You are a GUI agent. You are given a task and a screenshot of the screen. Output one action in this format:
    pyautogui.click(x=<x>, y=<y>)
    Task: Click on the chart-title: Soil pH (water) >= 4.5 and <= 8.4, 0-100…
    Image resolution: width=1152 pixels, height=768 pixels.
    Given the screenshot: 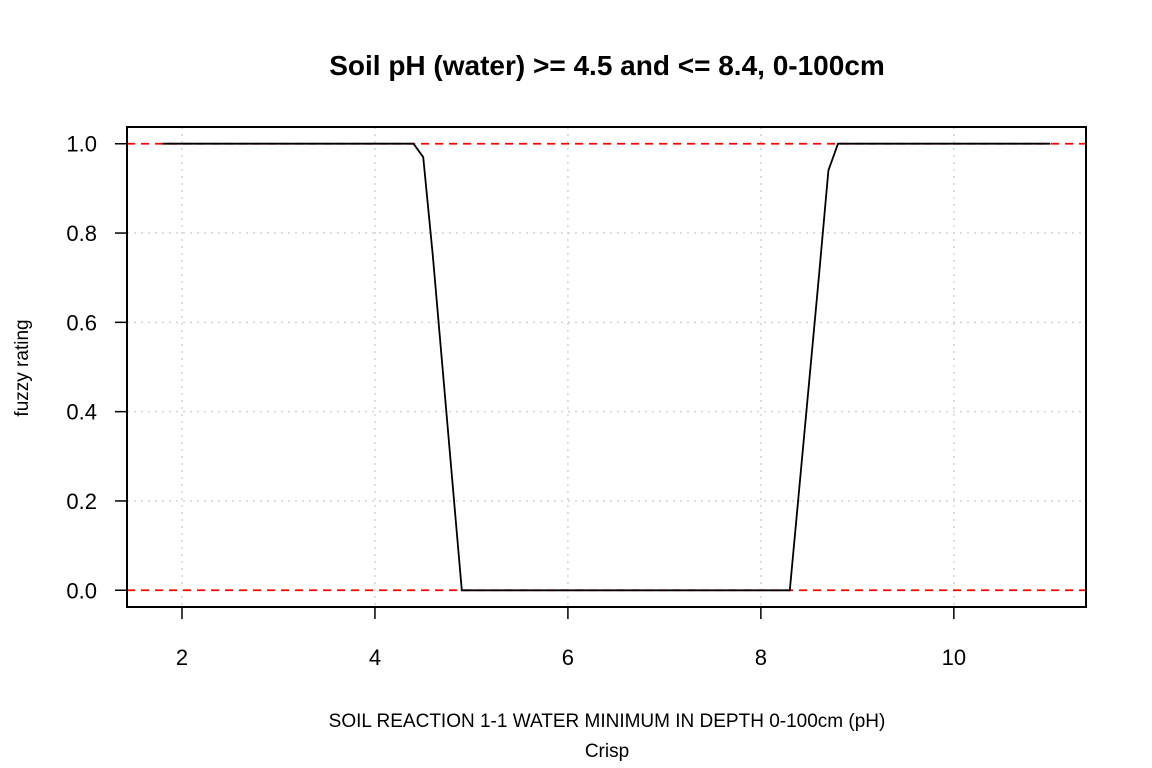 What is the action you would take?
    pyautogui.click(x=607, y=65)
    